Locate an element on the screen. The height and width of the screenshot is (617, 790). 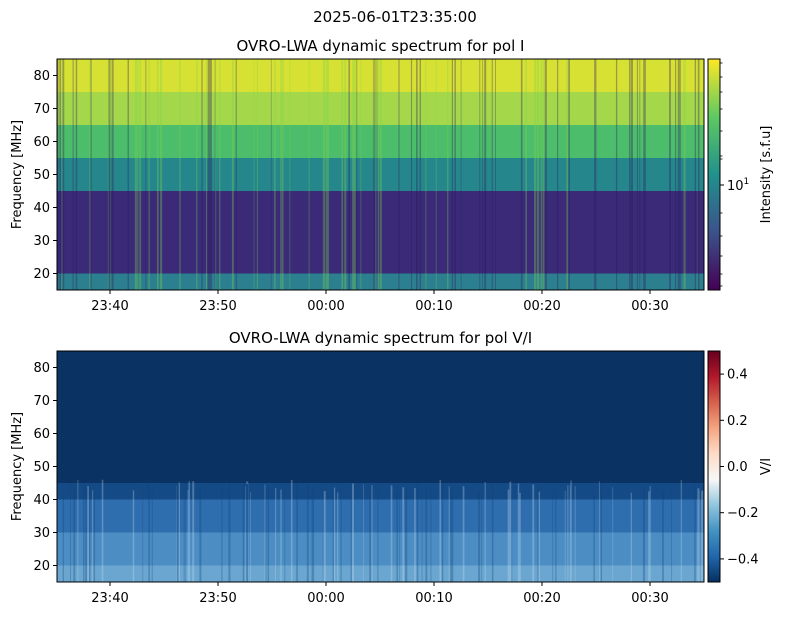
p1-ytick-label-40: 40 is located at coordinates (41, 208).